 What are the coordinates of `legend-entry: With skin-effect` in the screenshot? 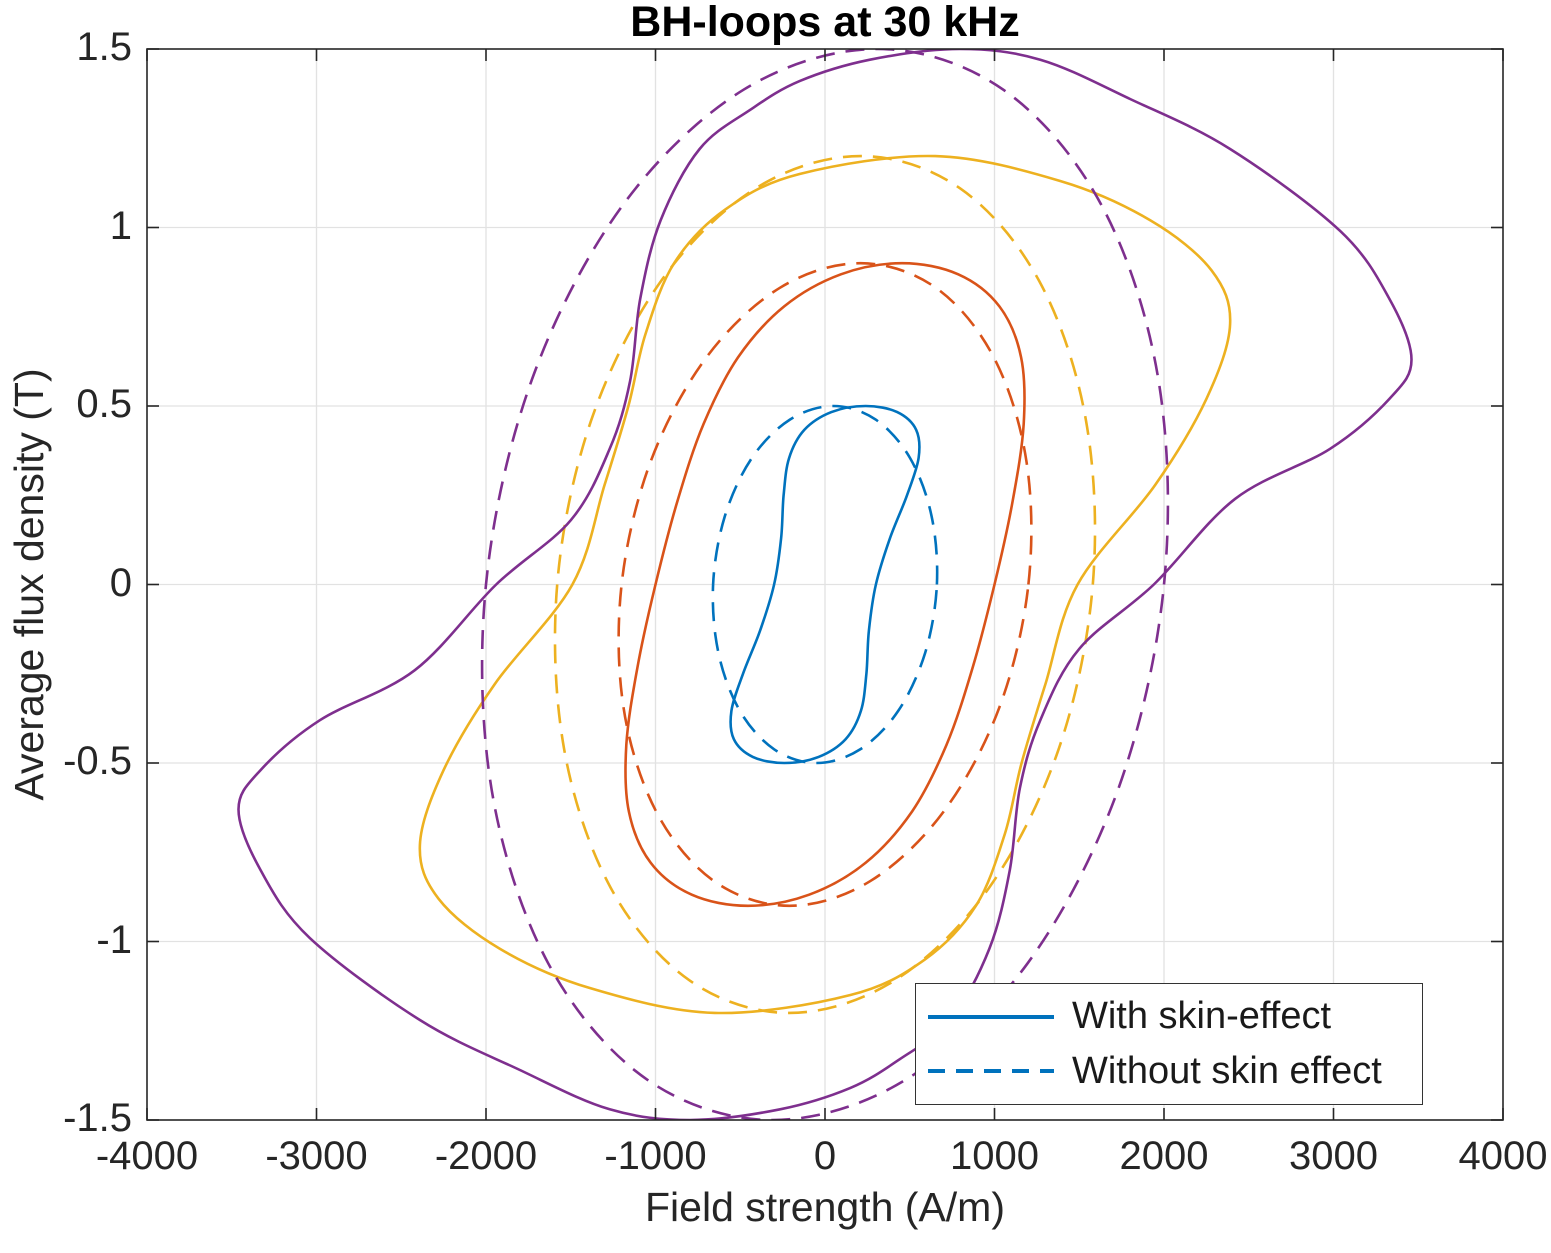 It's located at (1175, 1016).